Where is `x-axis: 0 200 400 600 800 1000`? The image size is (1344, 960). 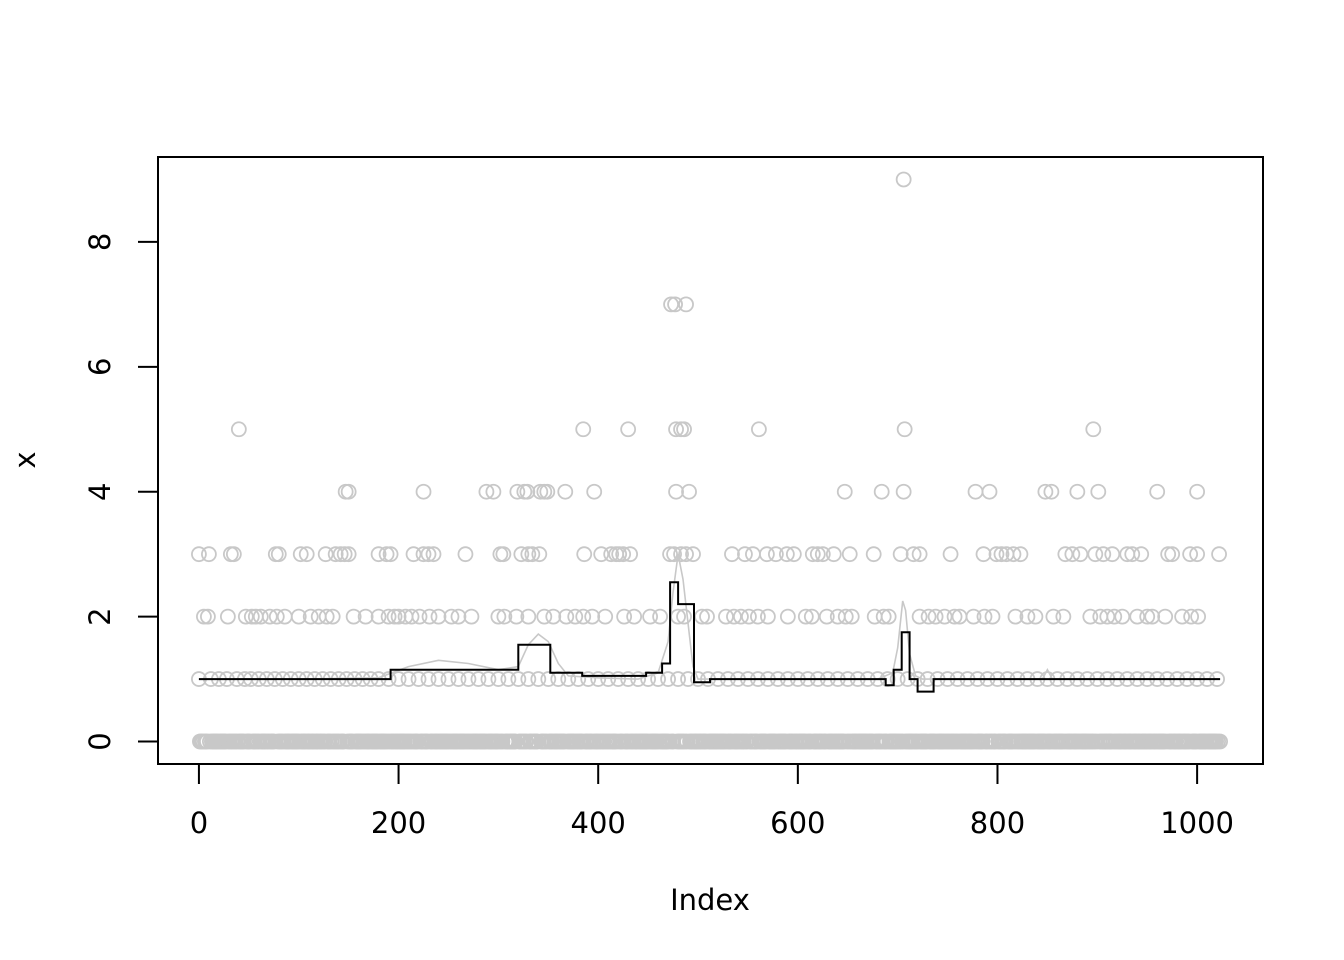
x-axis: 0 200 400 600 800 1000 is located at coordinates (712, 801).